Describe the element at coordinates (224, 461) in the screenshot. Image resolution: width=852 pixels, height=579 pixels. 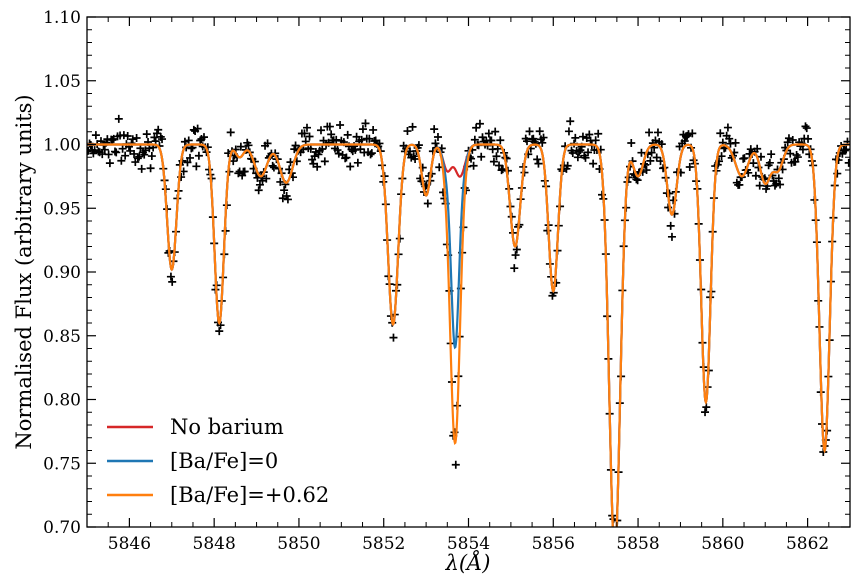
I see `legend-label: [Ba/Fe]=0` at that location.